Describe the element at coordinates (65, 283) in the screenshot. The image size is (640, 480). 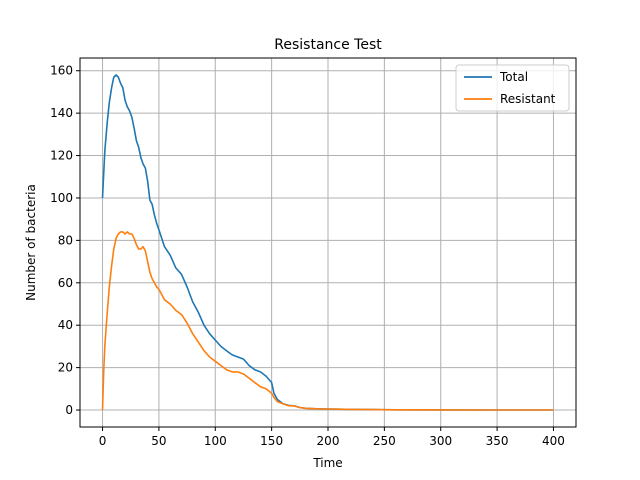
I see `y-tick-label: 60` at that location.